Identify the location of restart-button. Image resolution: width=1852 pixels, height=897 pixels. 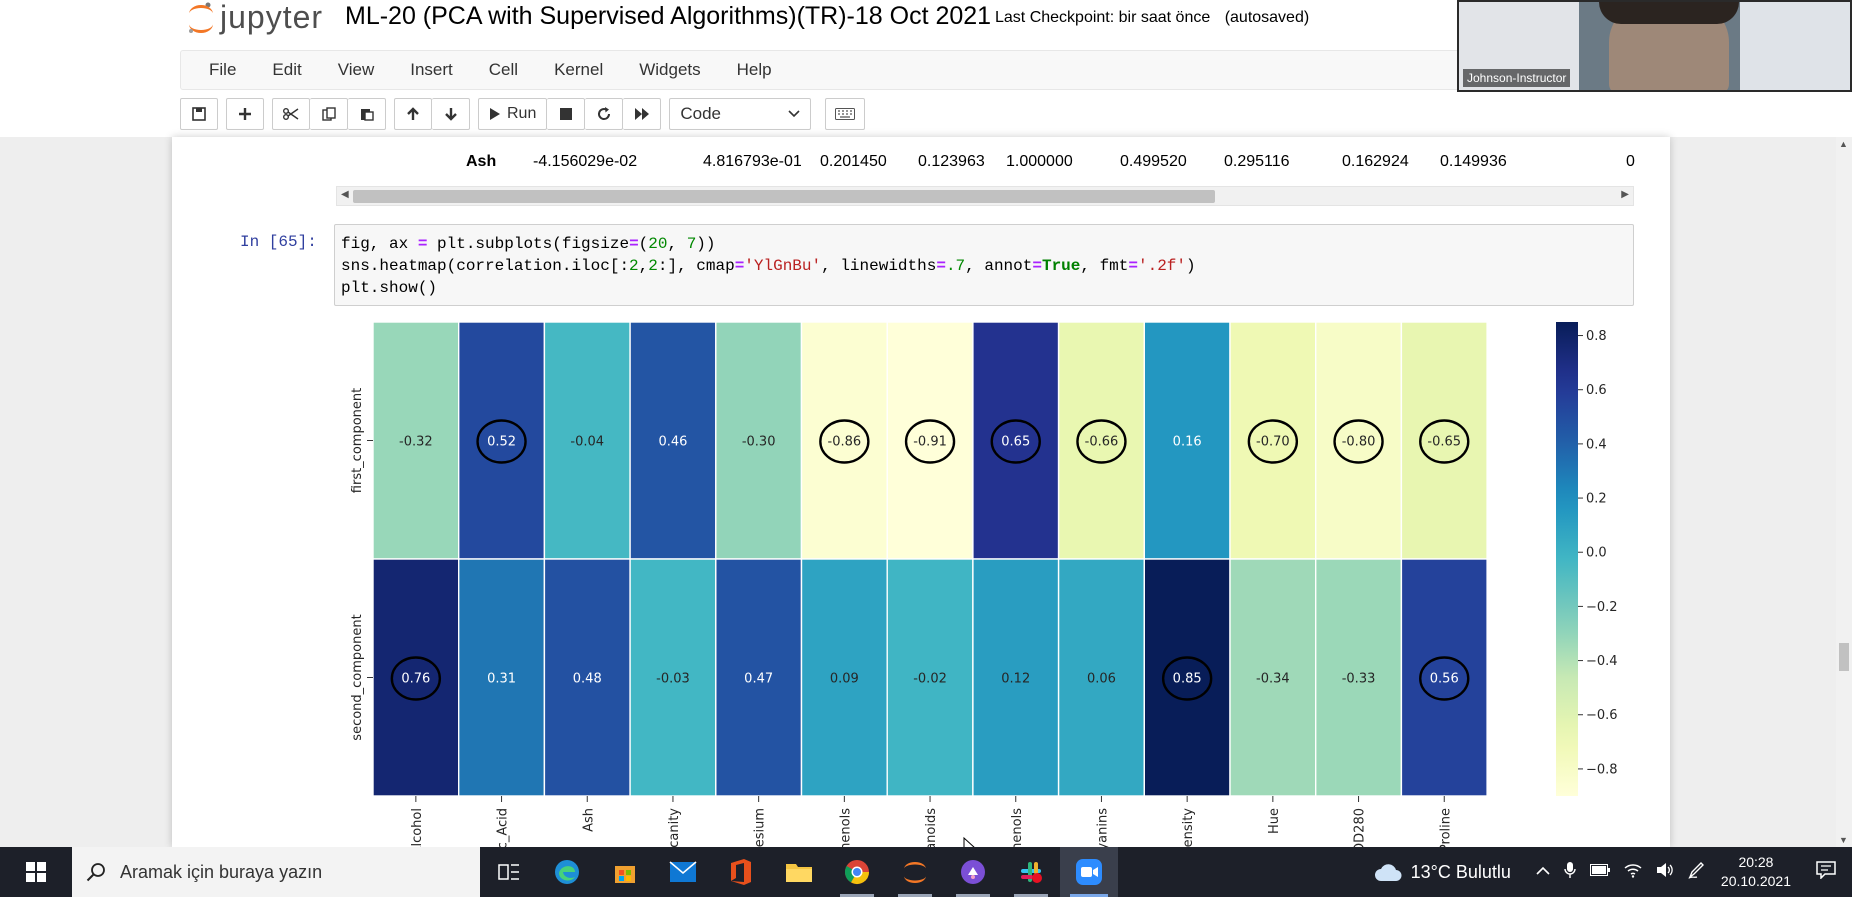
(604, 114).